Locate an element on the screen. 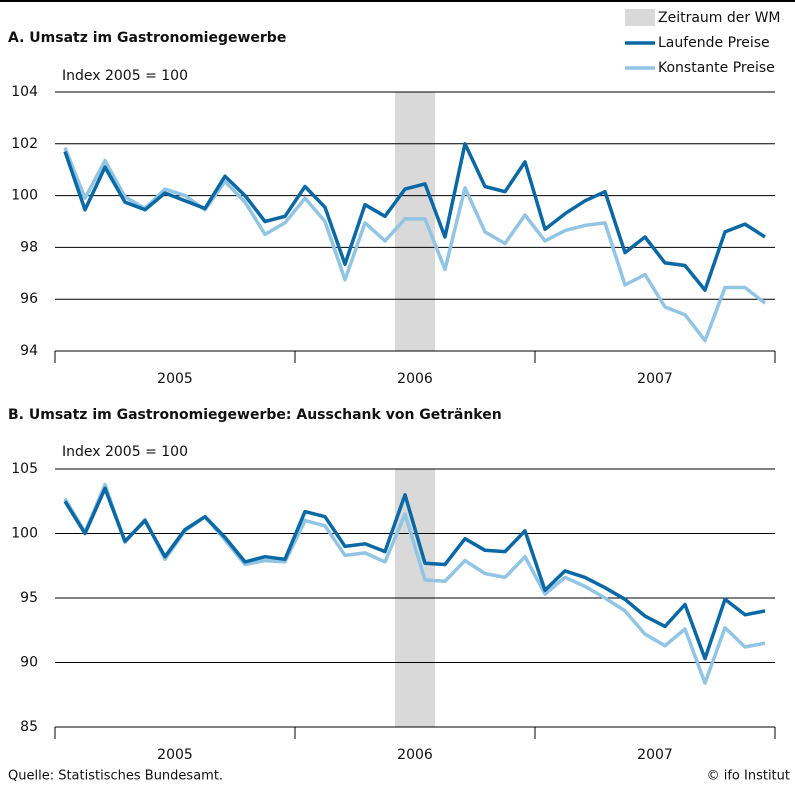  credit: © ifo Institut is located at coordinates (748, 776).